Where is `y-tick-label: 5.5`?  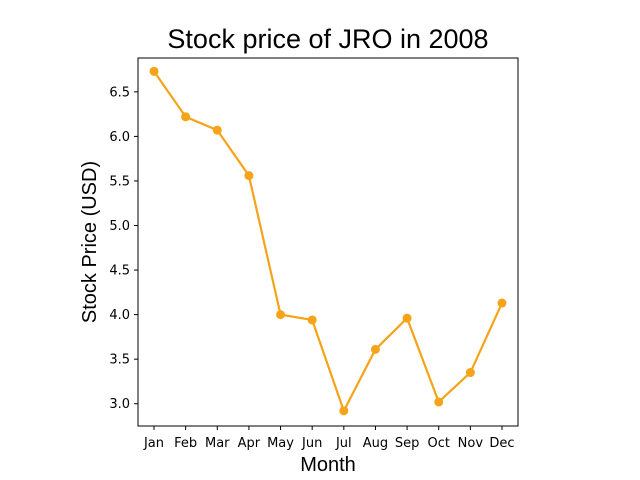 y-tick-label: 5.5 is located at coordinates (119, 181).